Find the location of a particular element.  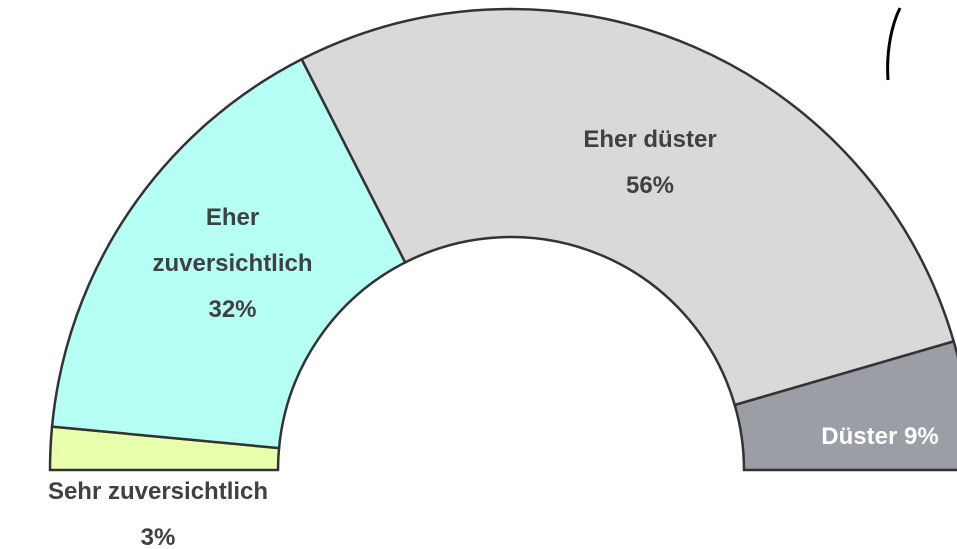

segment-label: Düster 9% is located at coordinates (873, 437).